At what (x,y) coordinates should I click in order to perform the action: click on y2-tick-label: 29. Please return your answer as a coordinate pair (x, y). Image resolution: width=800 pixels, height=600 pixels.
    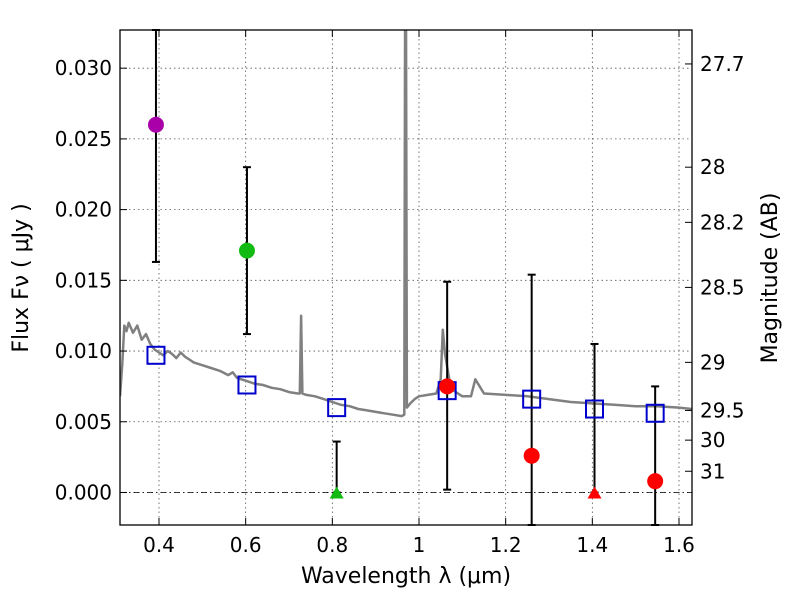
    Looking at the image, I should click on (712, 362).